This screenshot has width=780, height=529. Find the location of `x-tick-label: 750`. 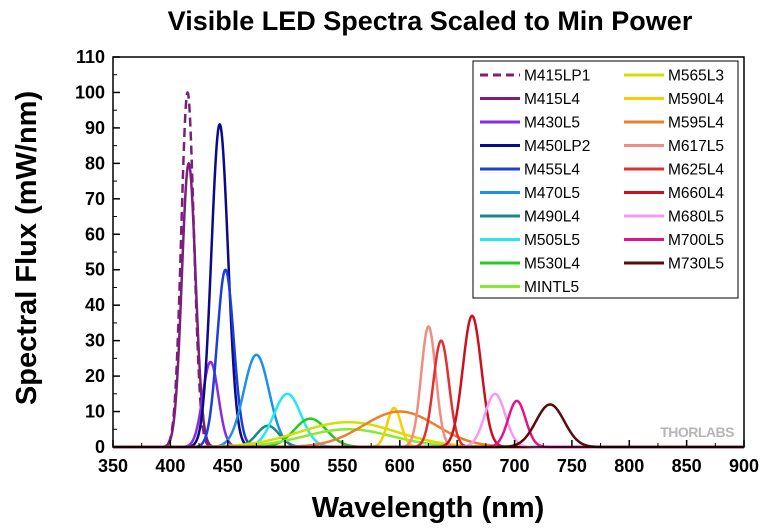

x-tick-label: 750 is located at coordinates (572, 466).